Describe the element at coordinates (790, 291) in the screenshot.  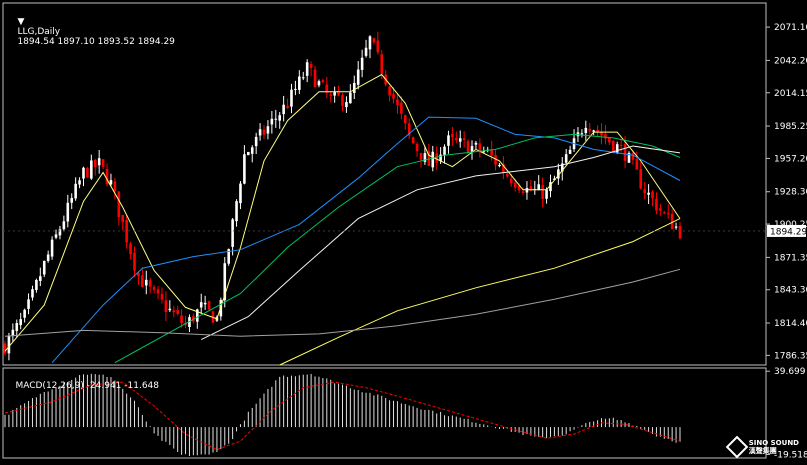
I see `price-axis-tick-label: 1843.30` at that location.